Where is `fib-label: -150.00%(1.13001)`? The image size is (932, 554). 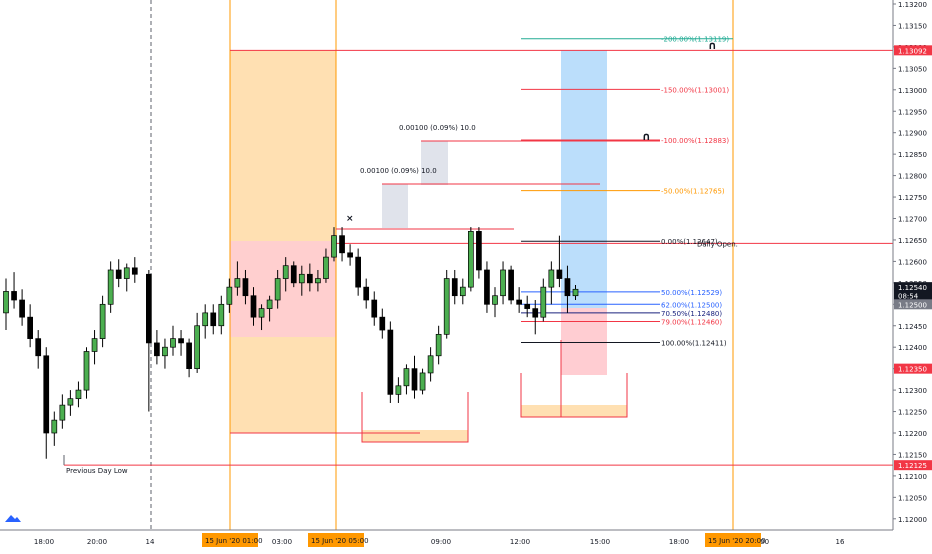
fib-label: -150.00%(1.13001) is located at coordinates (695, 90).